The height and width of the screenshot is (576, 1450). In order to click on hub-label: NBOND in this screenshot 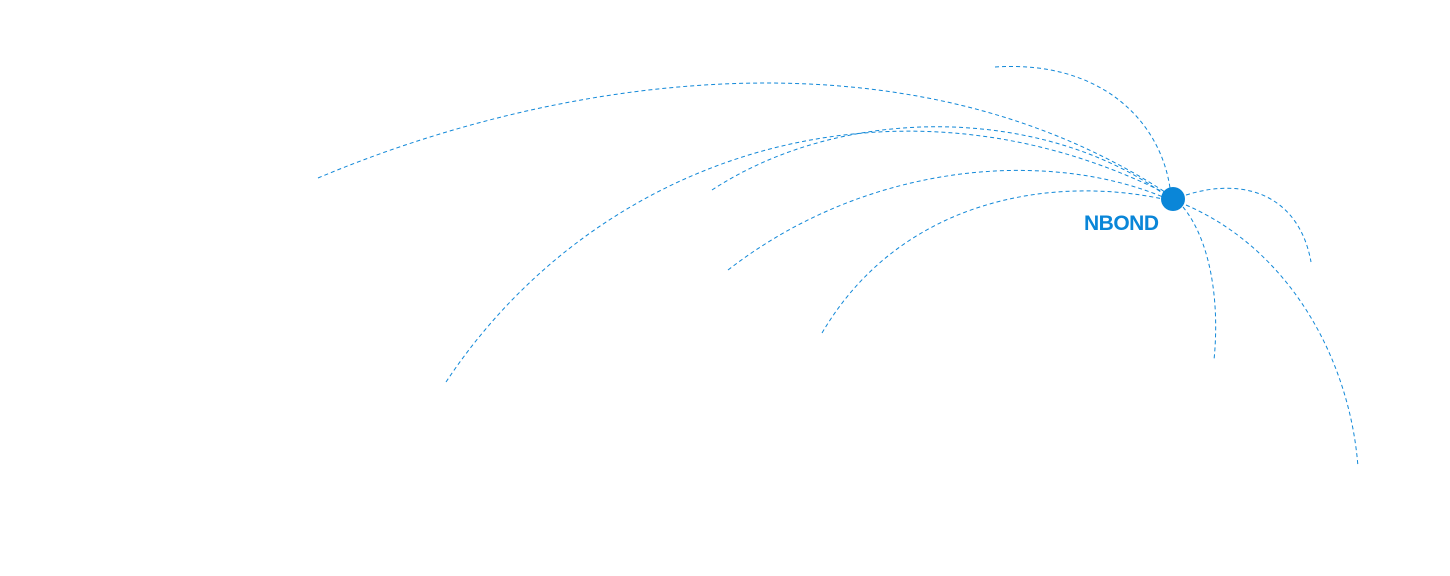, I will do `click(1121, 223)`.